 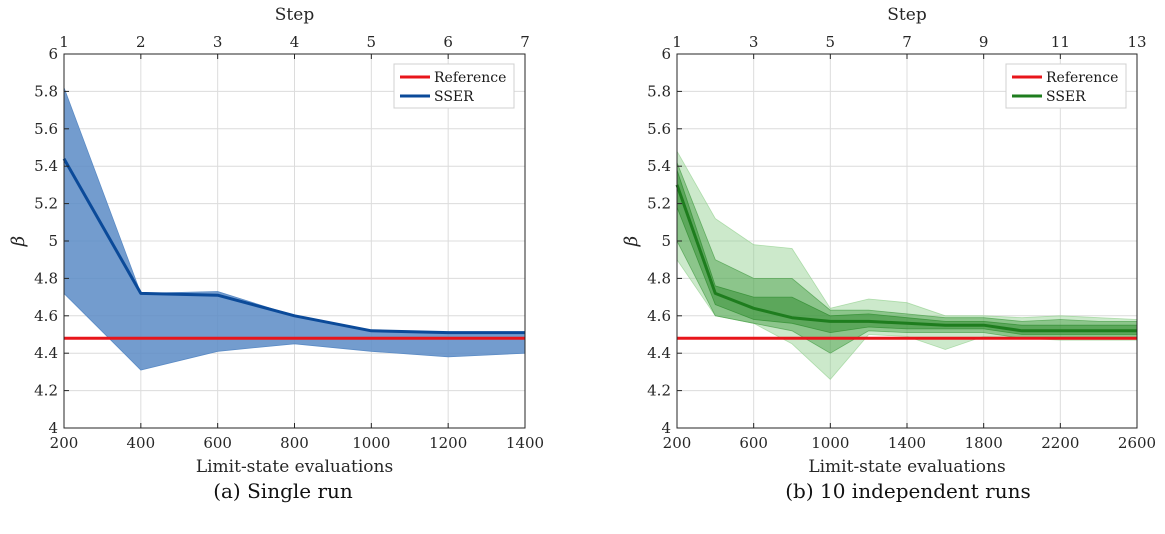 What do you see at coordinates (984, 443) in the screenshot?
I see `x-tick-label: 1800` at bounding box center [984, 443].